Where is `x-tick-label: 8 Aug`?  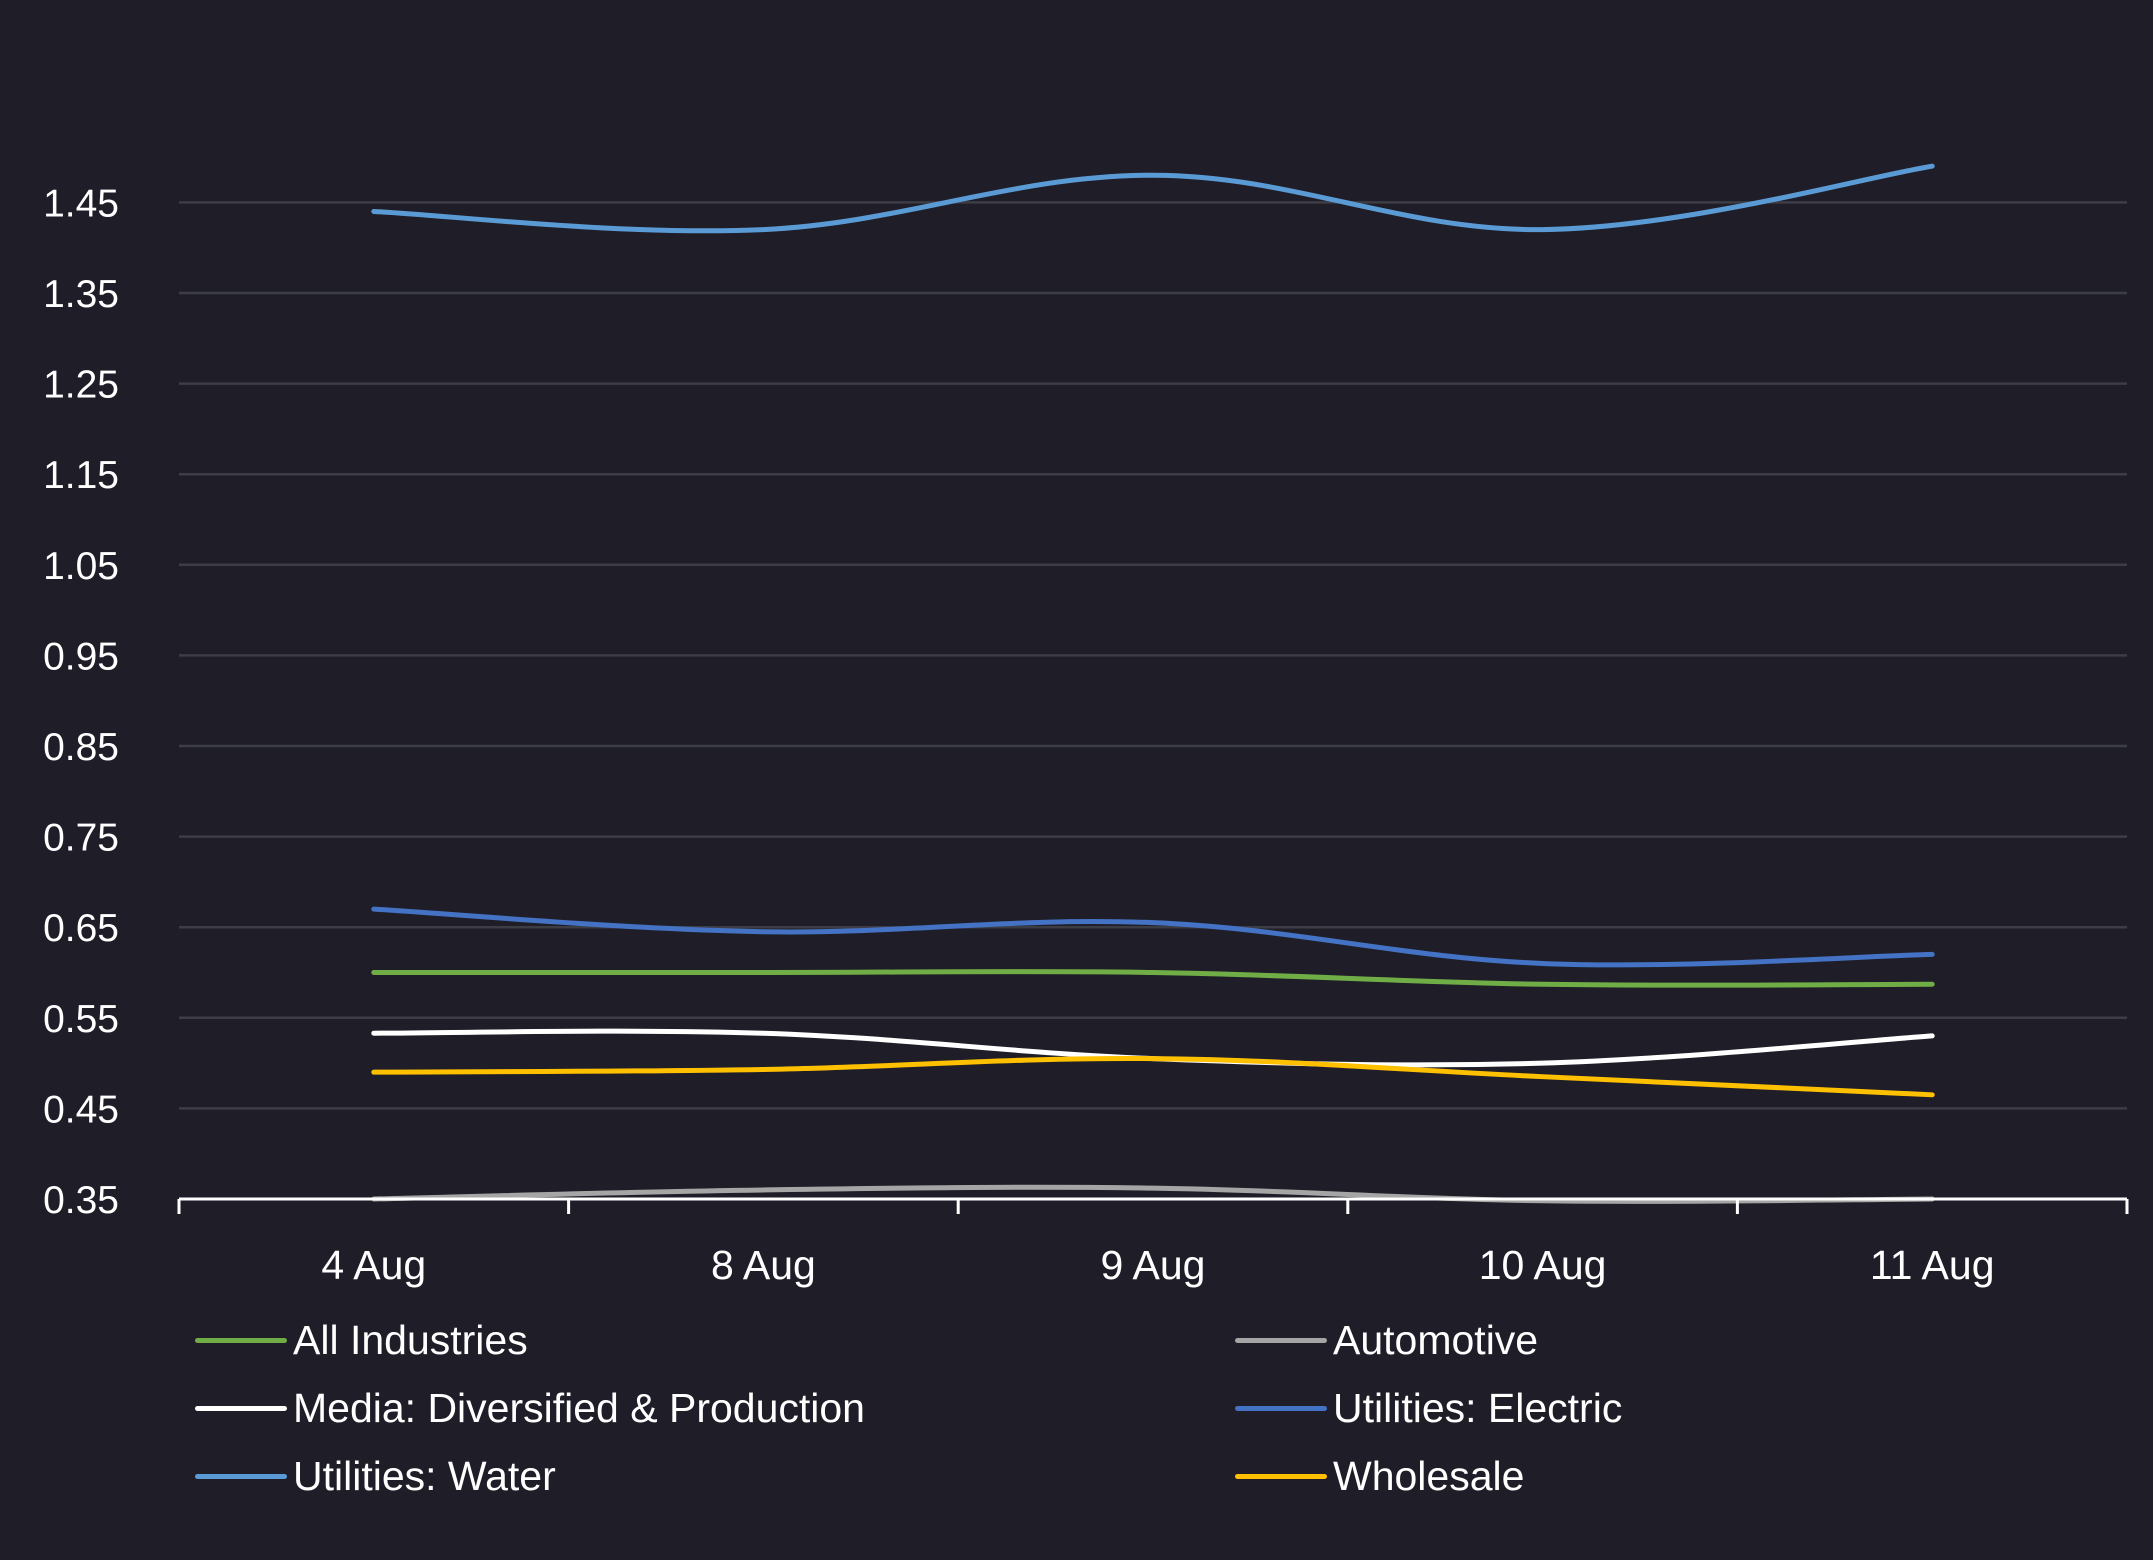
x-tick-label: 8 Aug is located at coordinates (763, 1265).